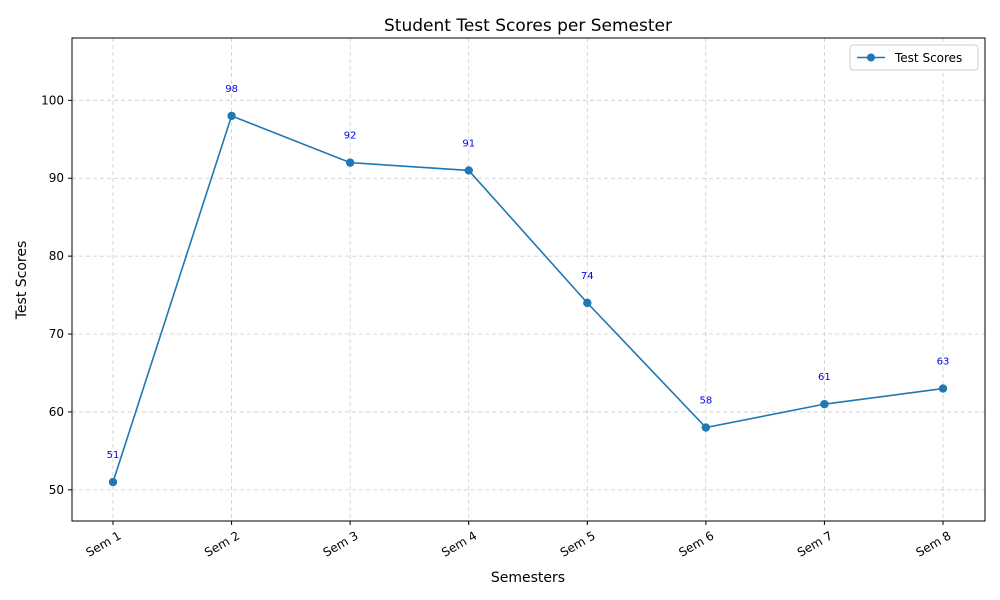 The image size is (1000, 600). I want to click on x-axis-label: Semesters, so click(528, 578).